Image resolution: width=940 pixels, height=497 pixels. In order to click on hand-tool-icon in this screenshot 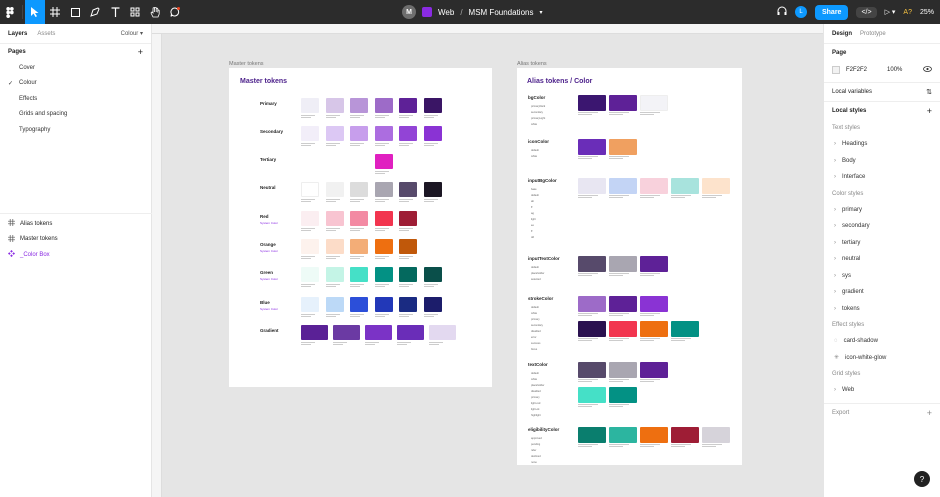, I will do `click(155, 12)`.